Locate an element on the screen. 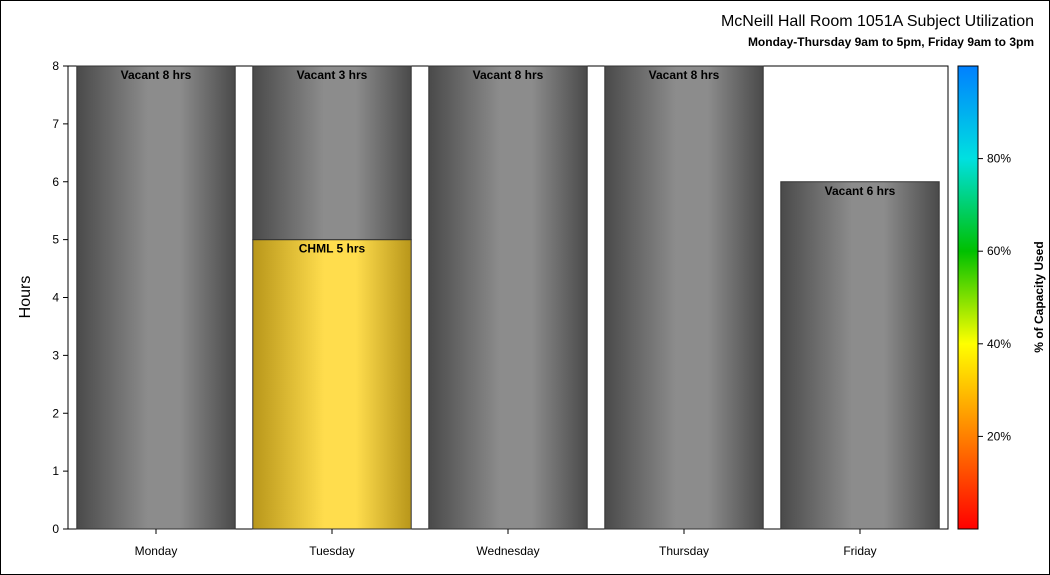 The image size is (1050, 575). y-tick-label: 8 is located at coordinates (55, 66).